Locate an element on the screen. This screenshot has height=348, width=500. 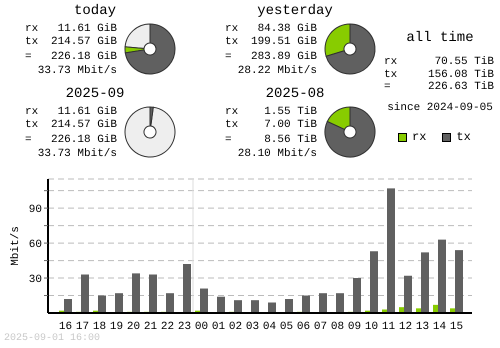
x-tick-label: 11 is located at coordinates (389, 326).